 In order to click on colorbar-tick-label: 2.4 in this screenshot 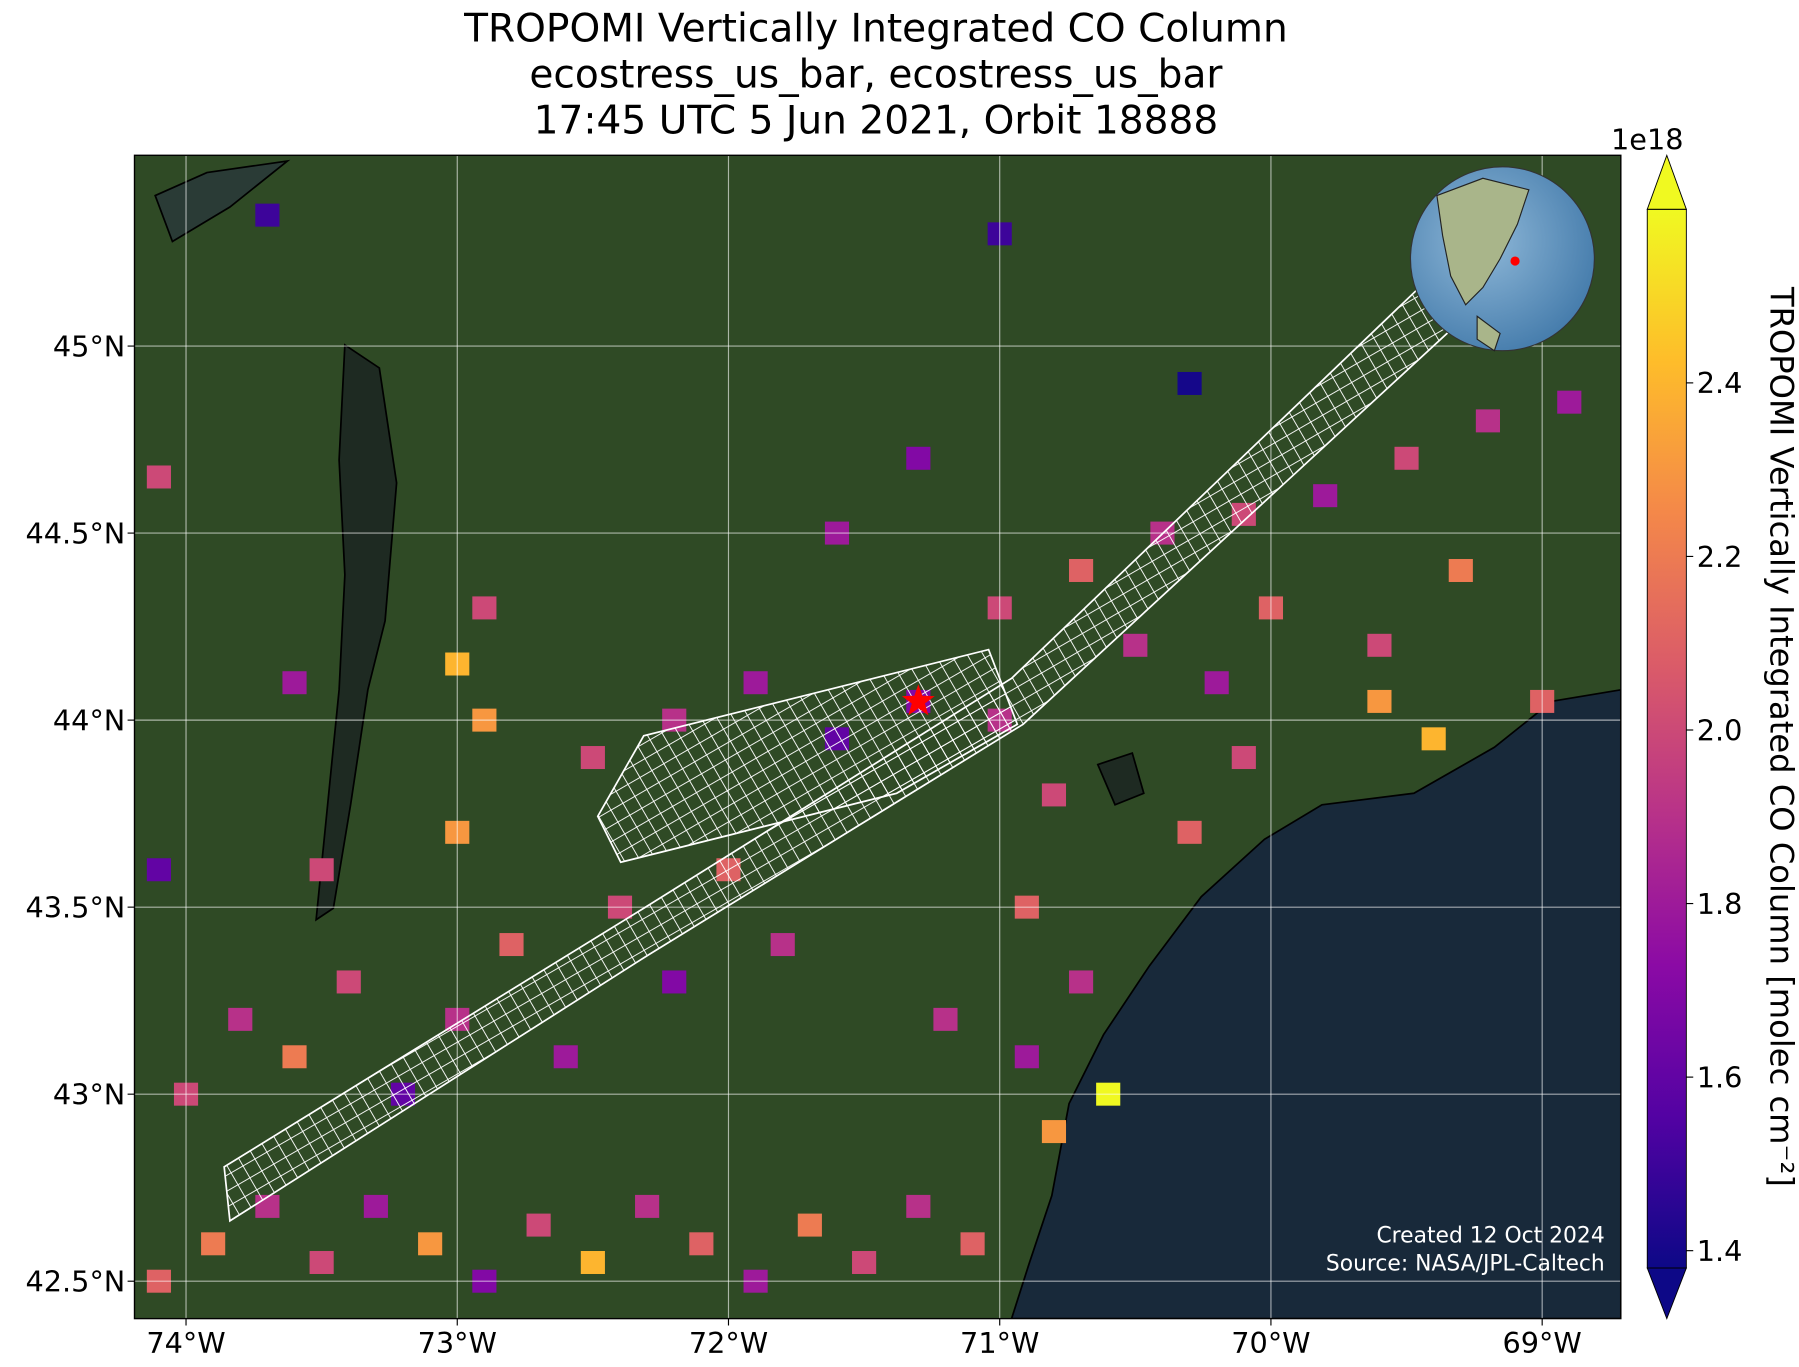, I will do `click(1720, 383)`.